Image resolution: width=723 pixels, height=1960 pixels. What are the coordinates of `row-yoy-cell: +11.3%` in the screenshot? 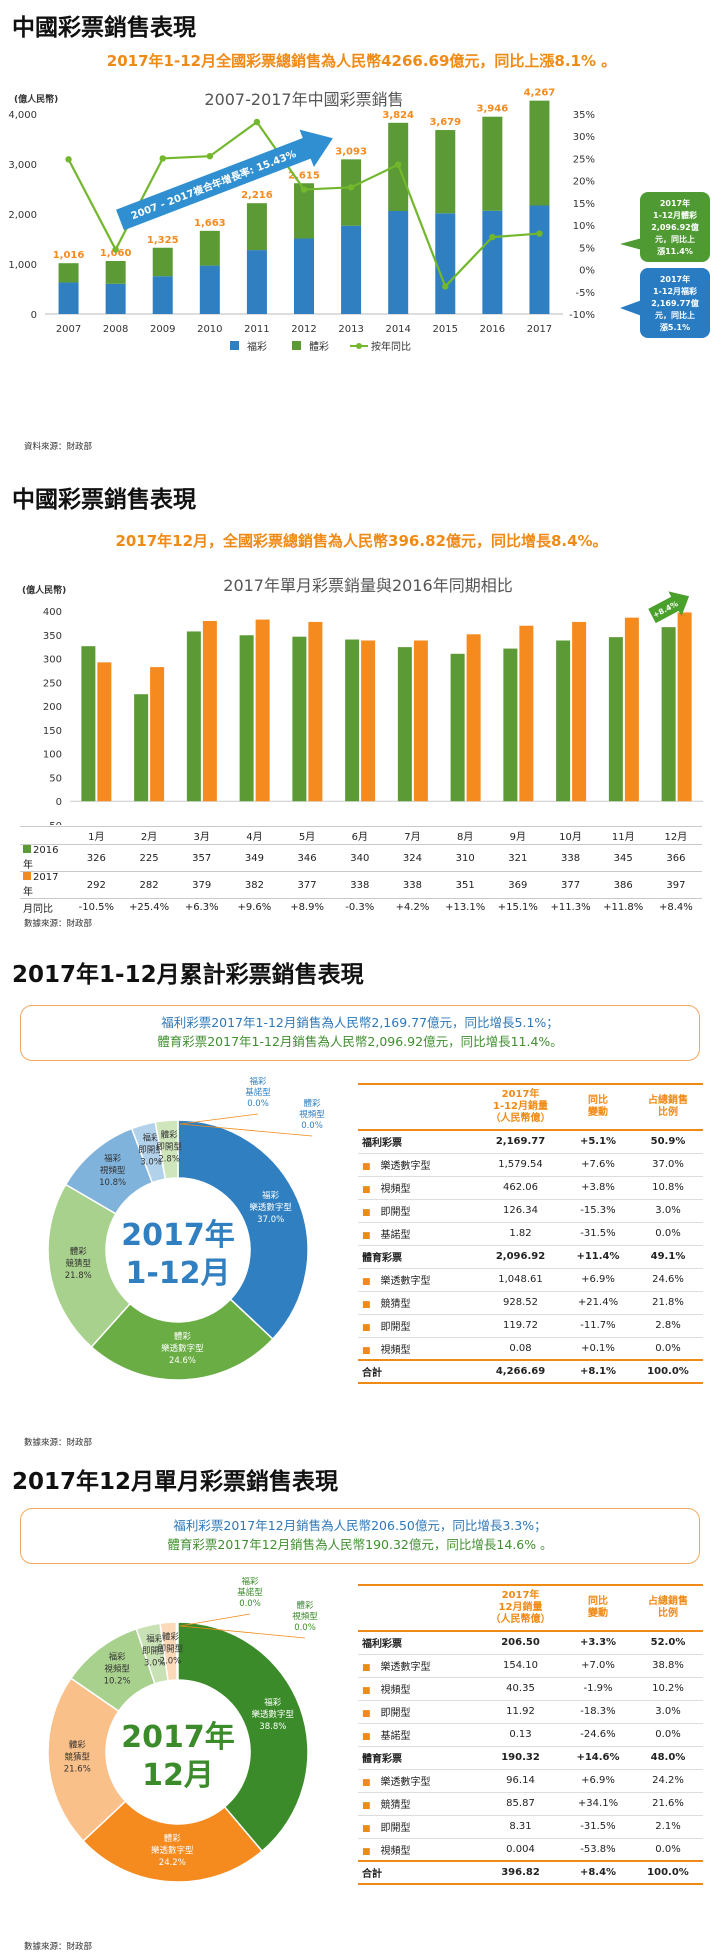 It's located at (570, 907).